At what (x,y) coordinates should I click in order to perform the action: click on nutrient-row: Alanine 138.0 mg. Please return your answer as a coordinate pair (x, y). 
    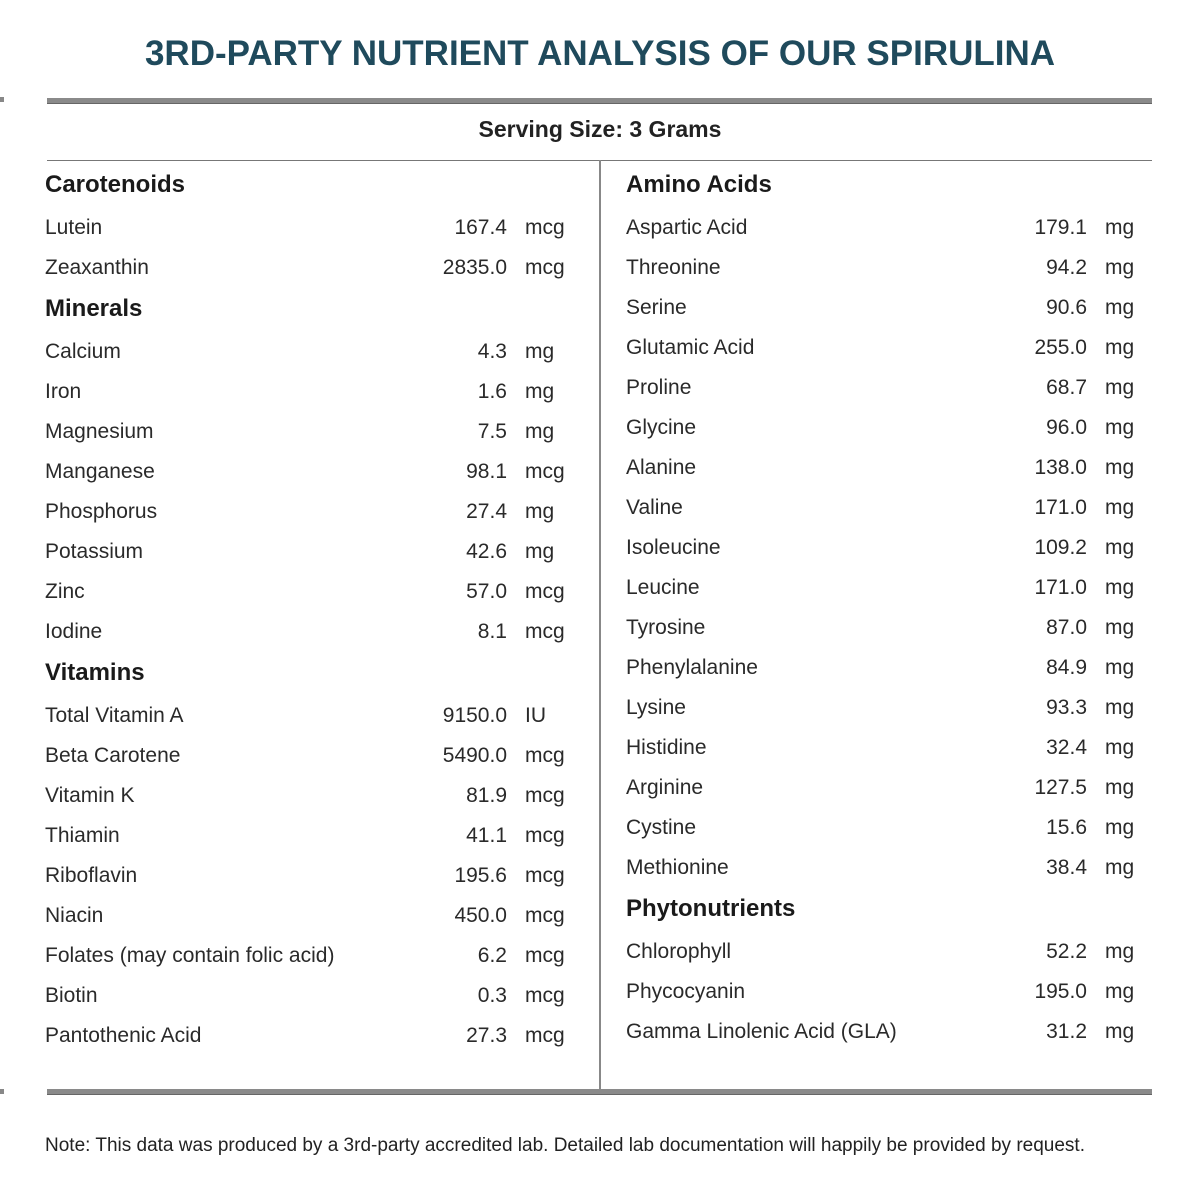
    Looking at the image, I should click on (882, 468).